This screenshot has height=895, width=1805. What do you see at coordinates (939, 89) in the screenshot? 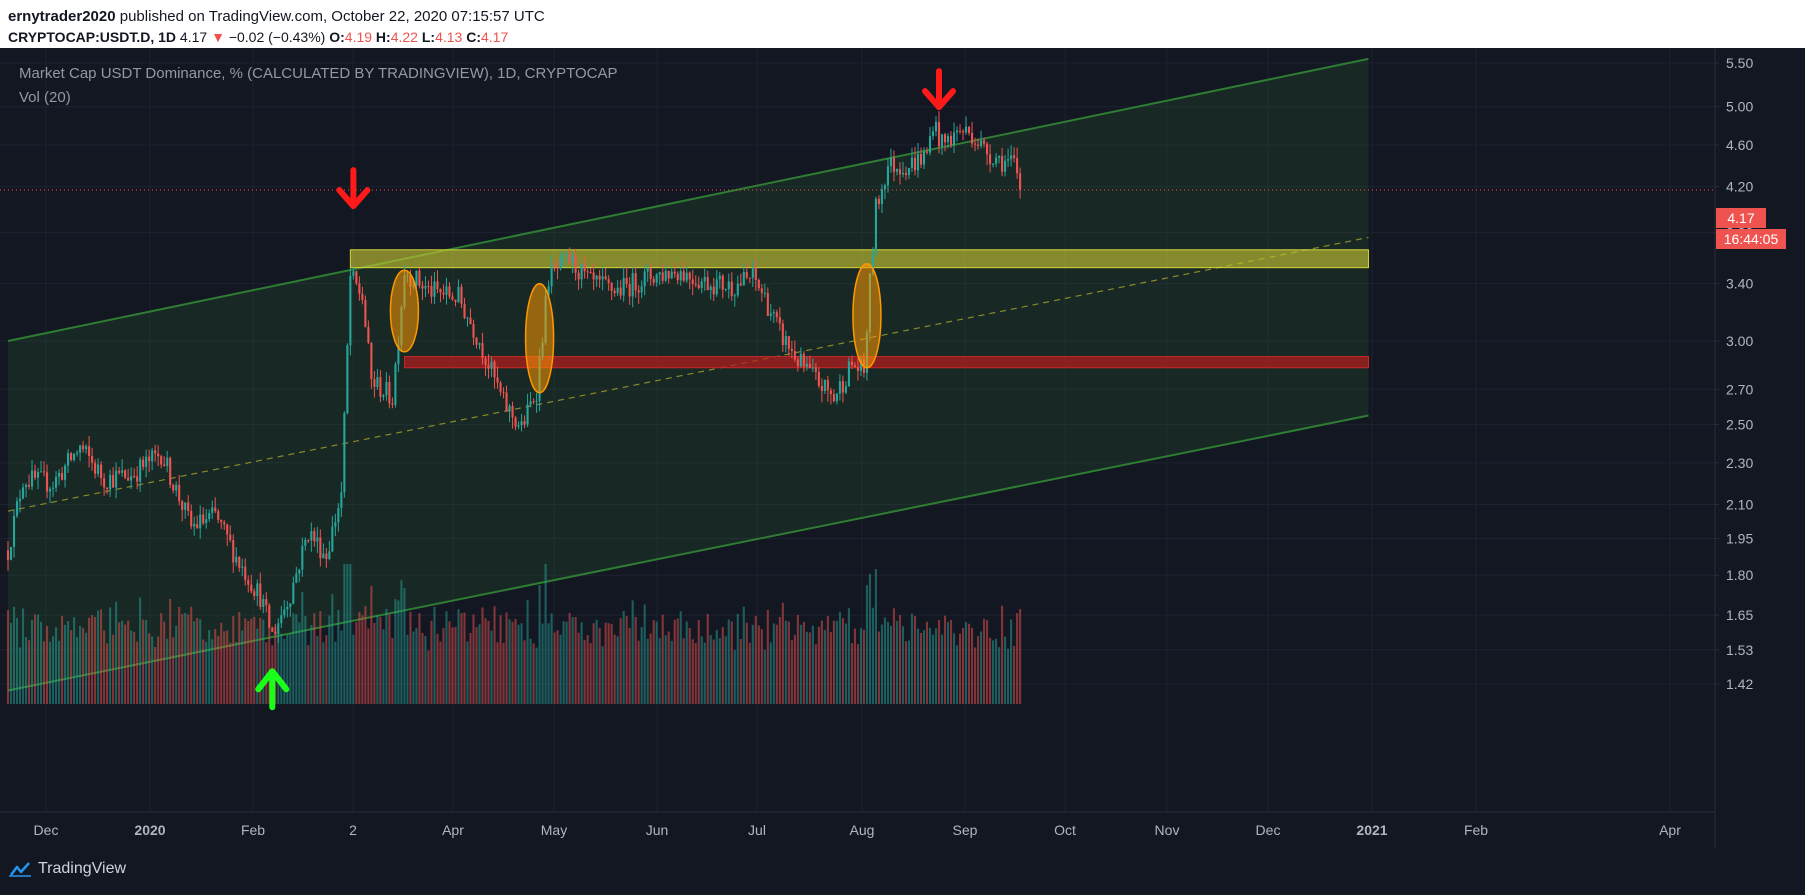
I see `red-down-arrow-icon` at bounding box center [939, 89].